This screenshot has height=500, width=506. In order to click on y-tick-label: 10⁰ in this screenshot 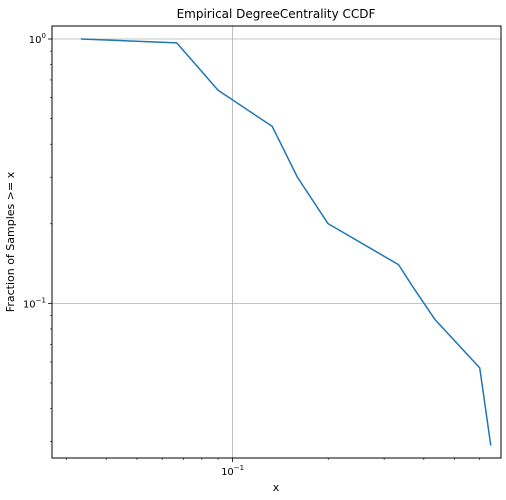, I will do `click(37, 39)`.